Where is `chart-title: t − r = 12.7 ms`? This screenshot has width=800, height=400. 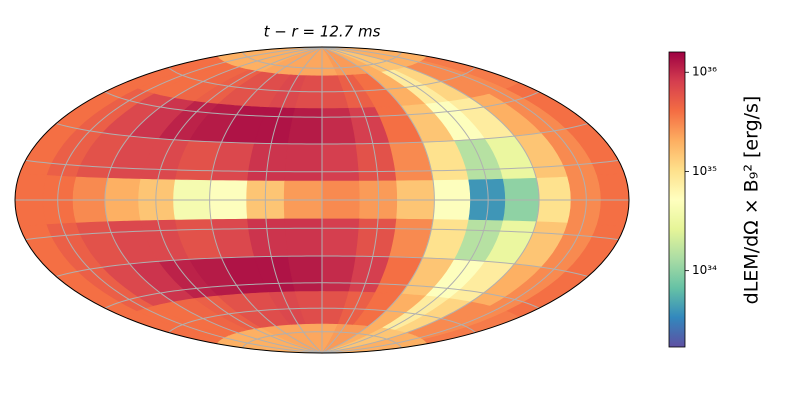 chart-title: t − r = 12.7 ms is located at coordinates (322, 32).